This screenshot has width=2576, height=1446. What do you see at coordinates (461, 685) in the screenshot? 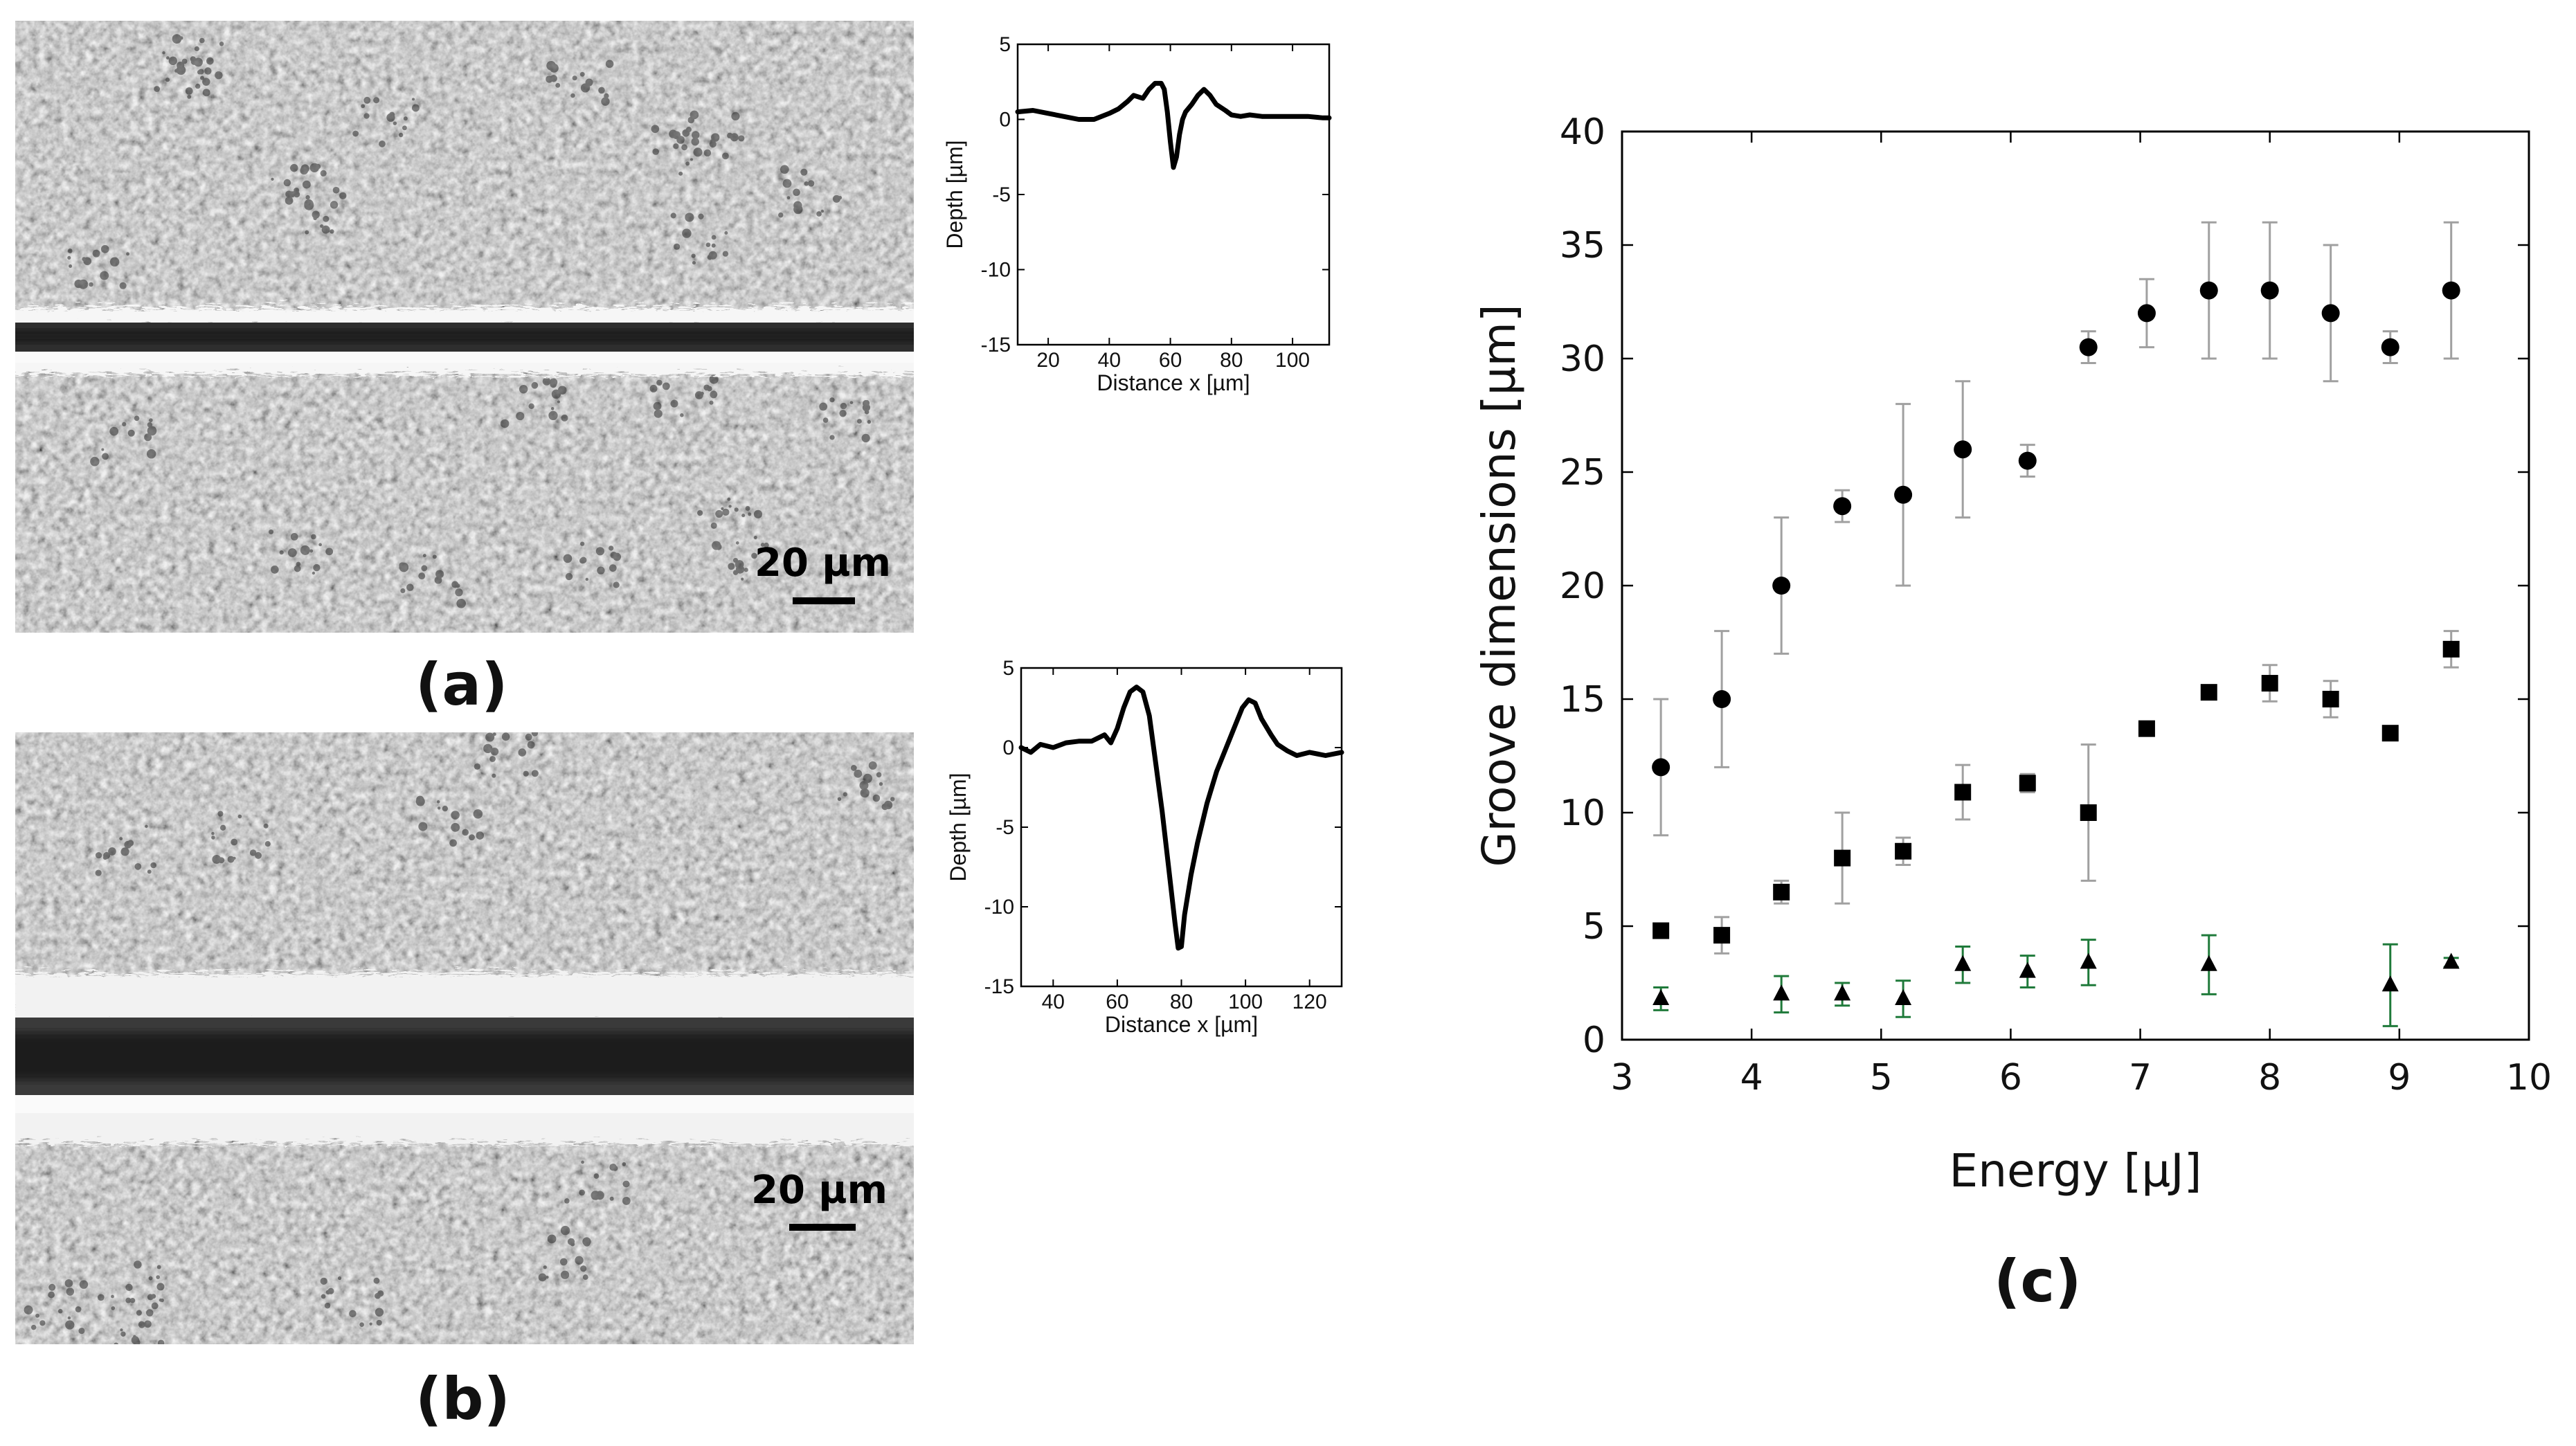
I see `panel-label-a: (a)` at bounding box center [461, 685].